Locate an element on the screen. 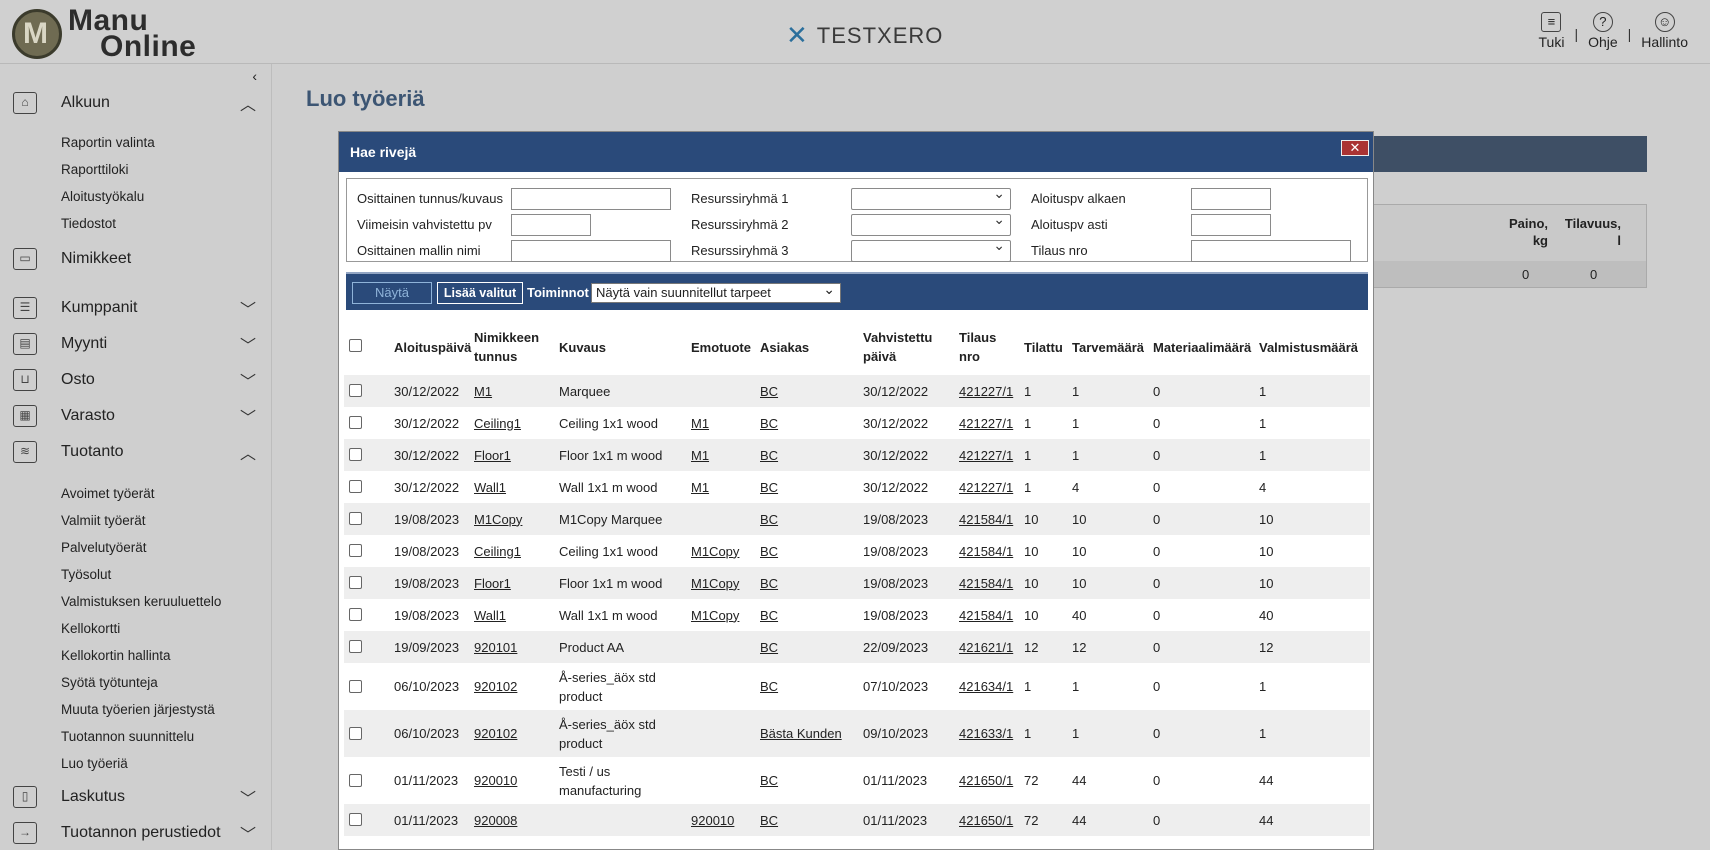 The height and width of the screenshot is (850, 1710). nav-subitem: Aloitustyökalu is located at coordinates (103, 196).